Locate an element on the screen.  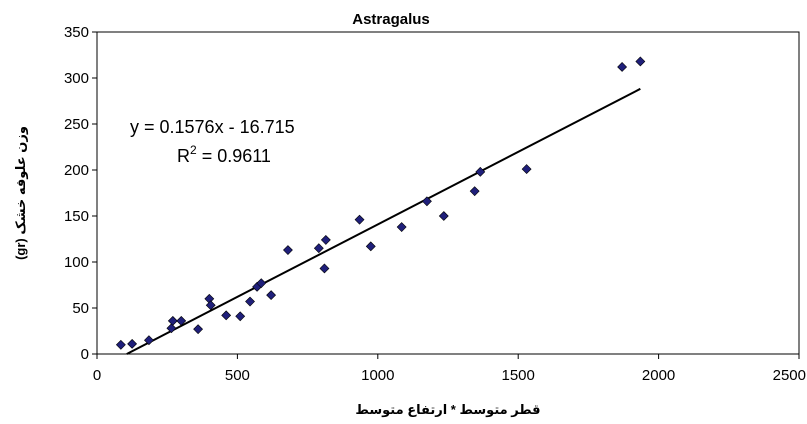
x-axis-title: قطر متوسط * ارتفاع متوسط is located at coordinates (447, 409).